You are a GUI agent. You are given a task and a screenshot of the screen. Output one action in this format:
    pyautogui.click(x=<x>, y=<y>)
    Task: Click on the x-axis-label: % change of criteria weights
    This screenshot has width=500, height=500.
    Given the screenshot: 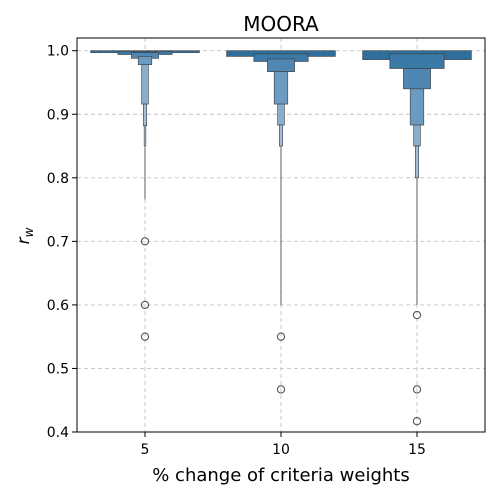 What is the action you would take?
    pyautogui.click(x=281, y=475)
    